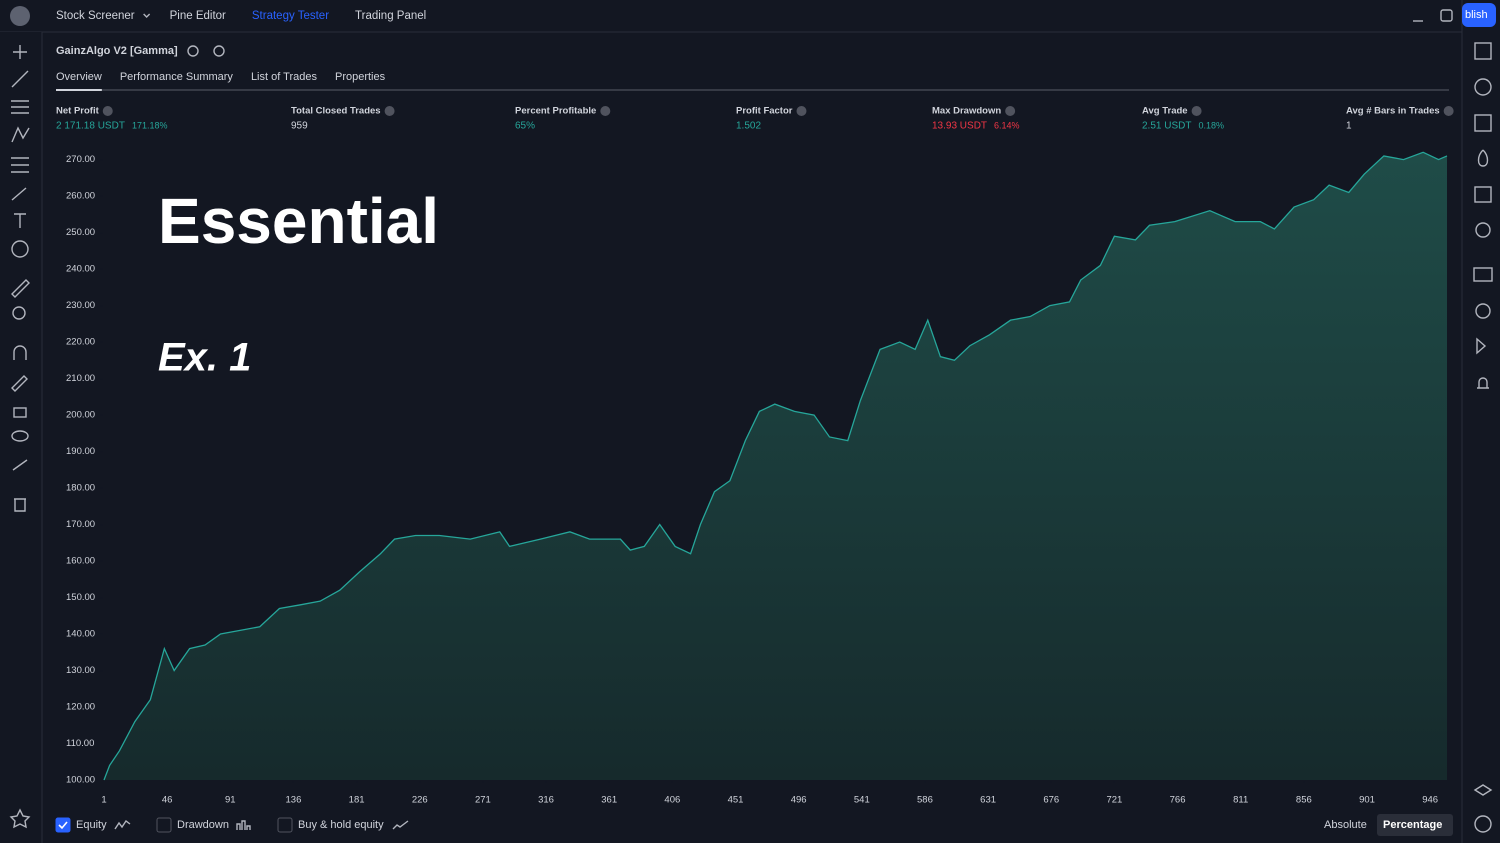 The height and width of the screenshot is (843, 1500). What do you see at coordinates (80, 196) in the screenshot?
I see `y-tick-label: 260.00` at bounding box center [80, 196].